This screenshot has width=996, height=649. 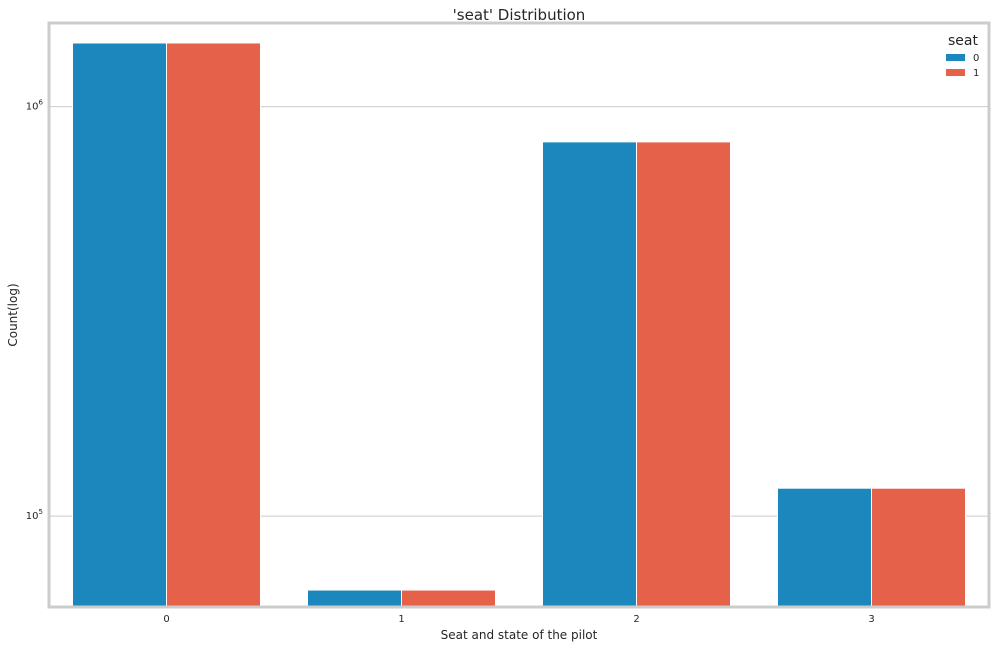 What do you see at coordinates (35, 106) in the screenshot?
I see `y-tick-label: 10⁶` at bounding box center [35, 106].